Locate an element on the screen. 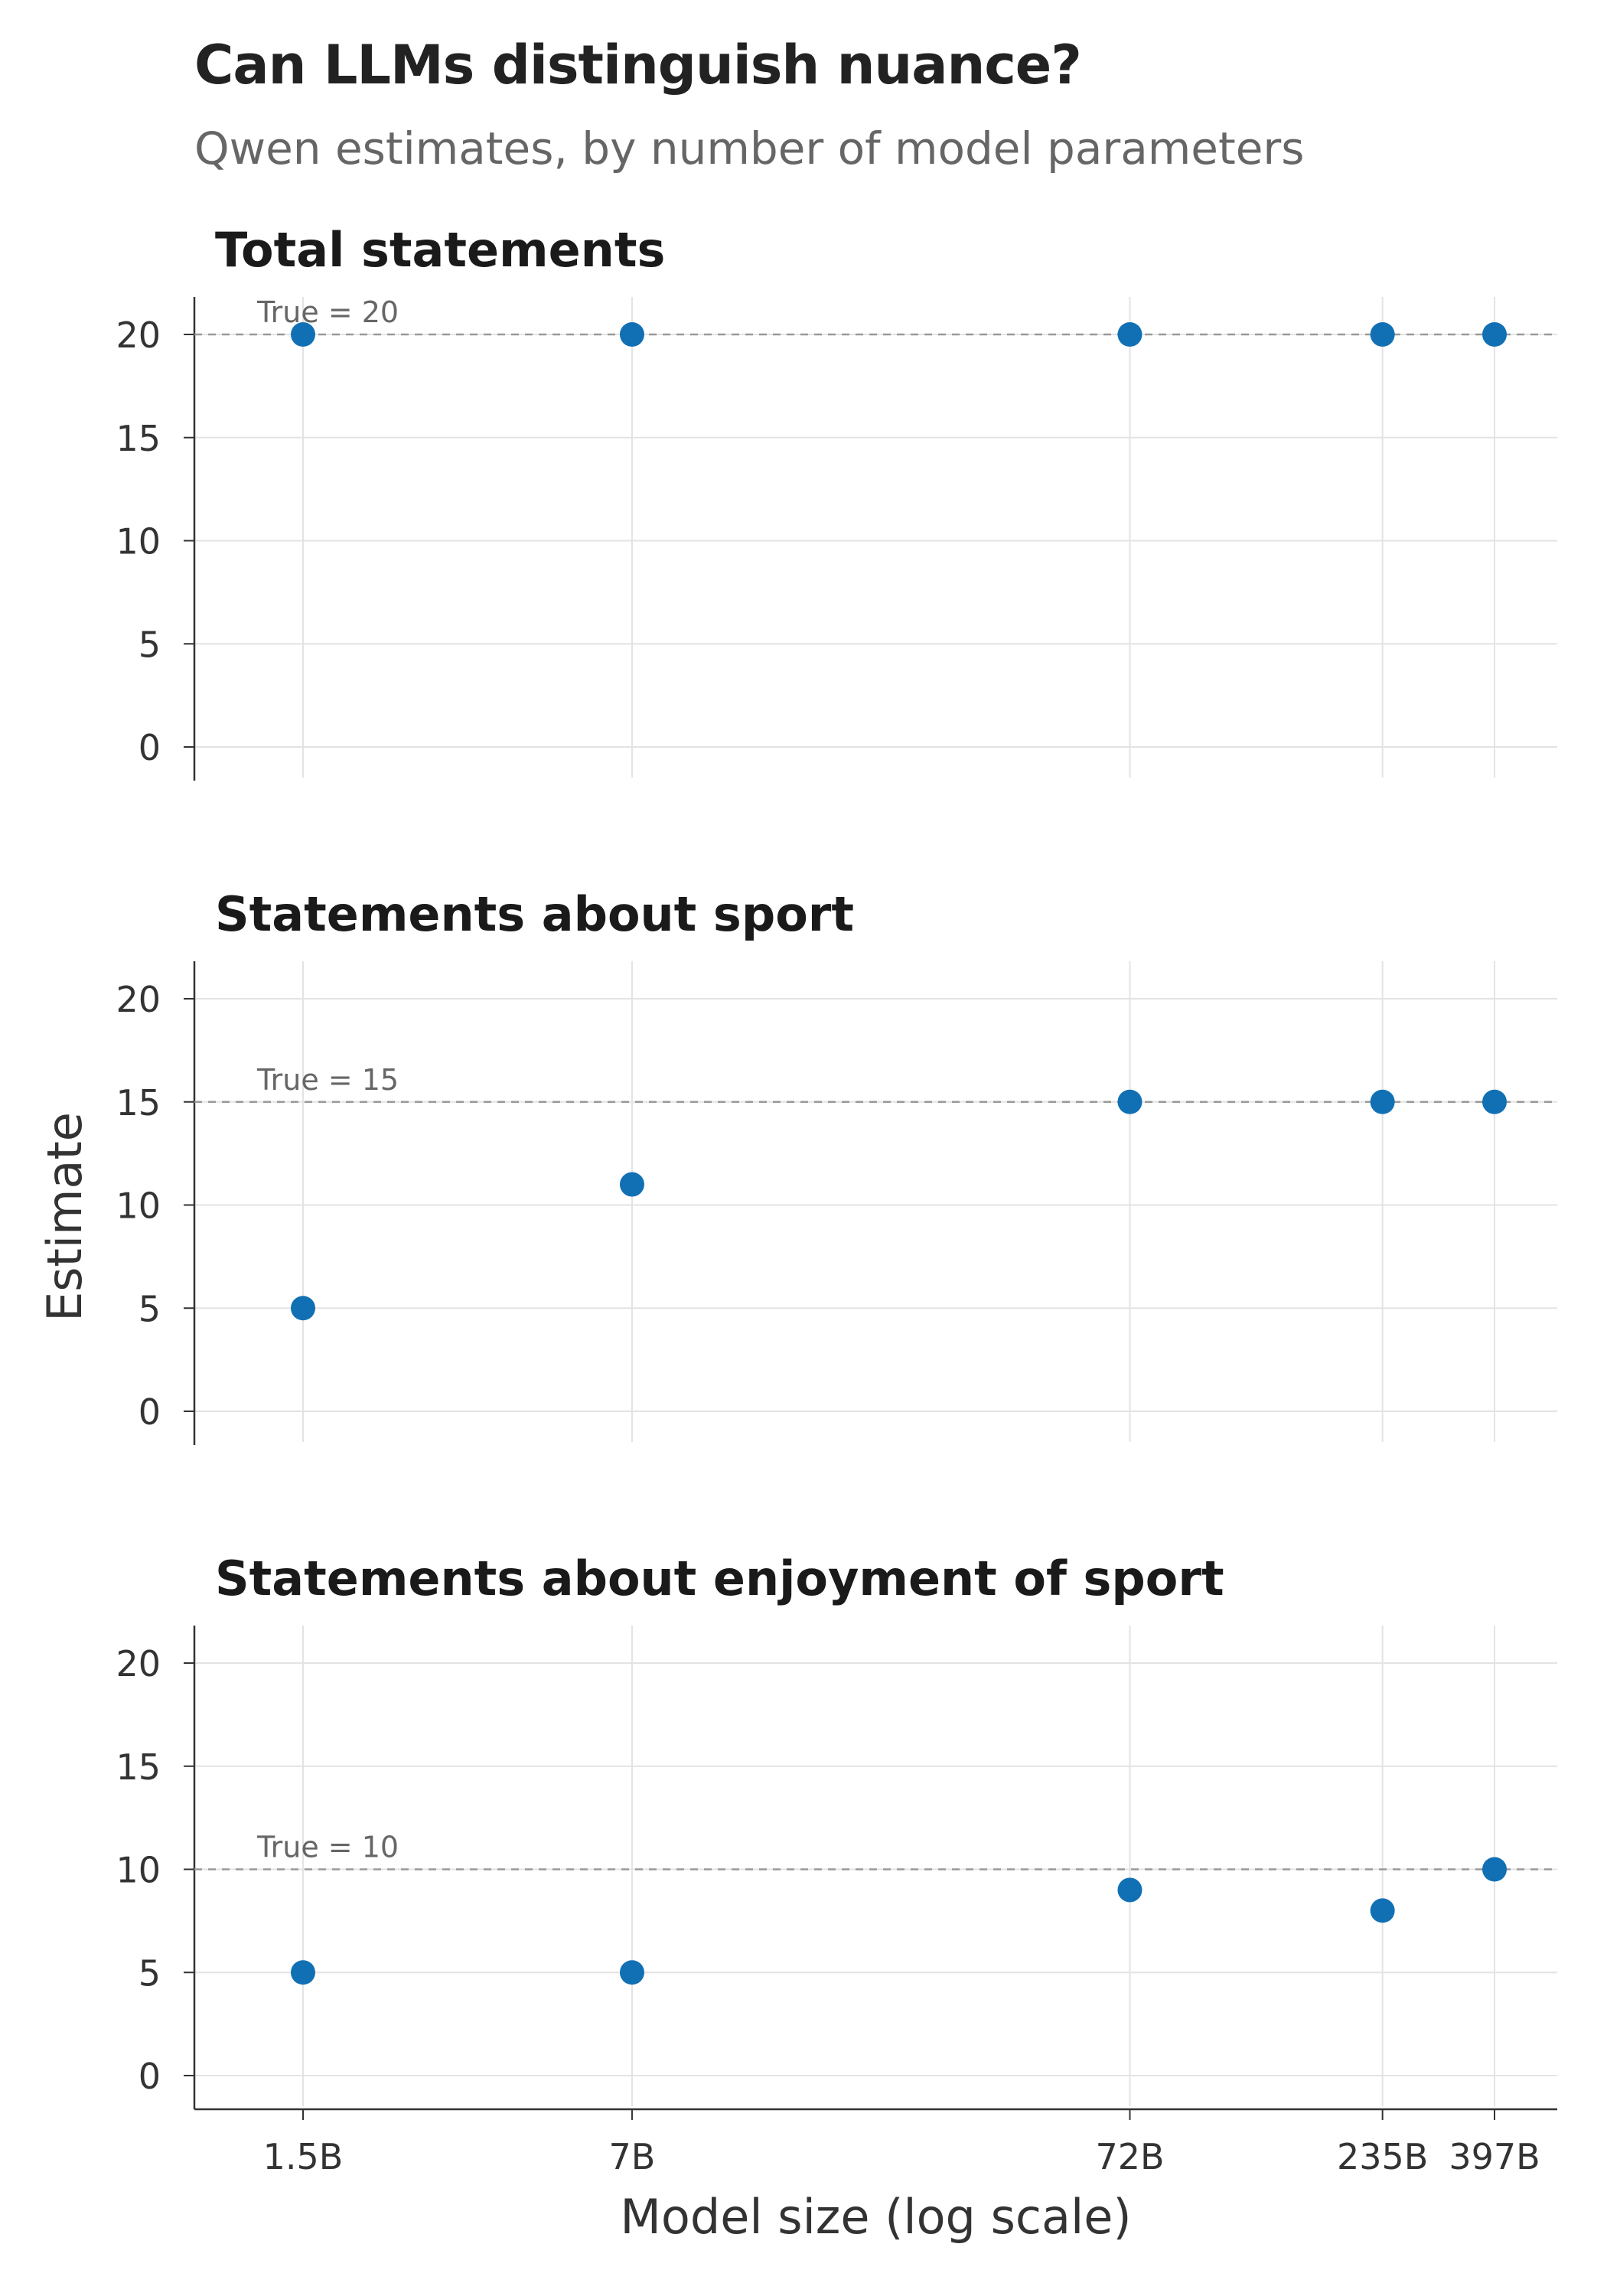 Image resolution: width=1607 pixels, height=2296 pixels. panel-title: Statements about enjoyment of sport is located at coordinates (719, 1578).